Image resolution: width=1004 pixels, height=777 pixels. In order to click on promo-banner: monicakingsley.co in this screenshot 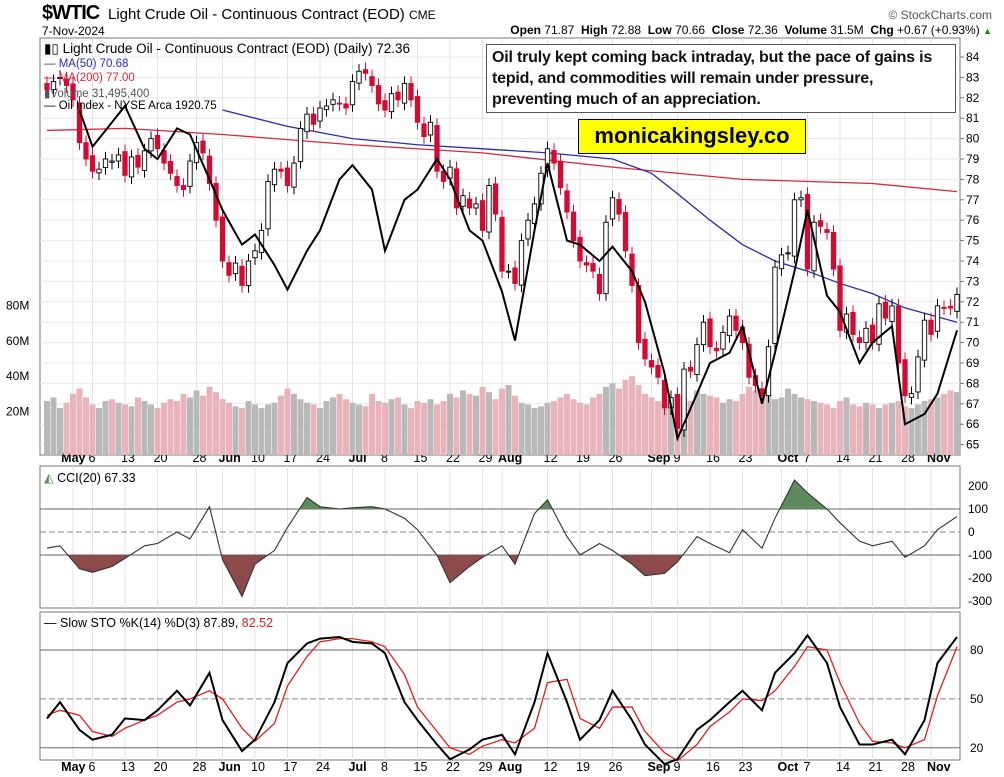, I will do `click(692, 136)`.